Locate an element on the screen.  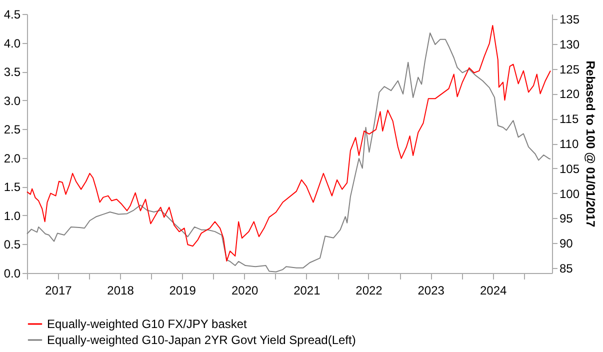
x-tick-label: 2023 is located at coordinates (431, 291).